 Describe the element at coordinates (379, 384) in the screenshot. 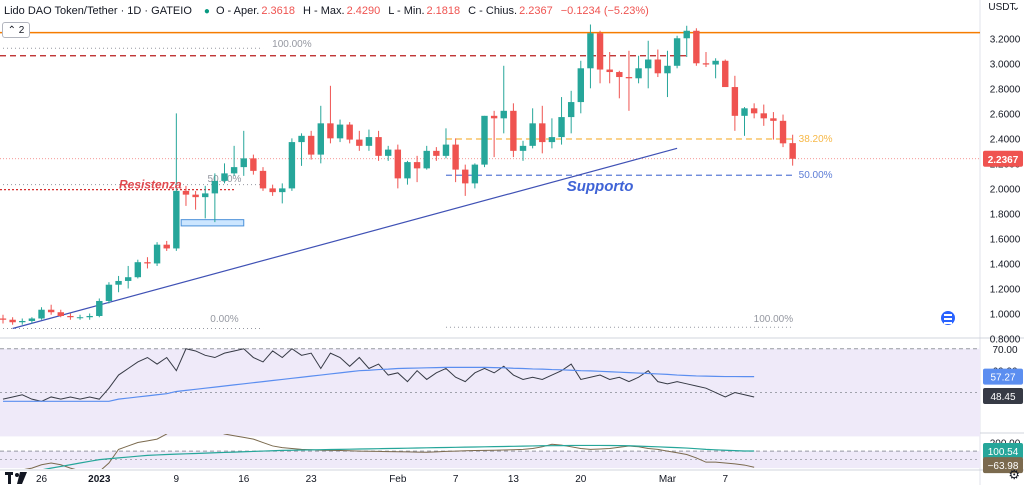

I see `rsi-ma-line` at that location.